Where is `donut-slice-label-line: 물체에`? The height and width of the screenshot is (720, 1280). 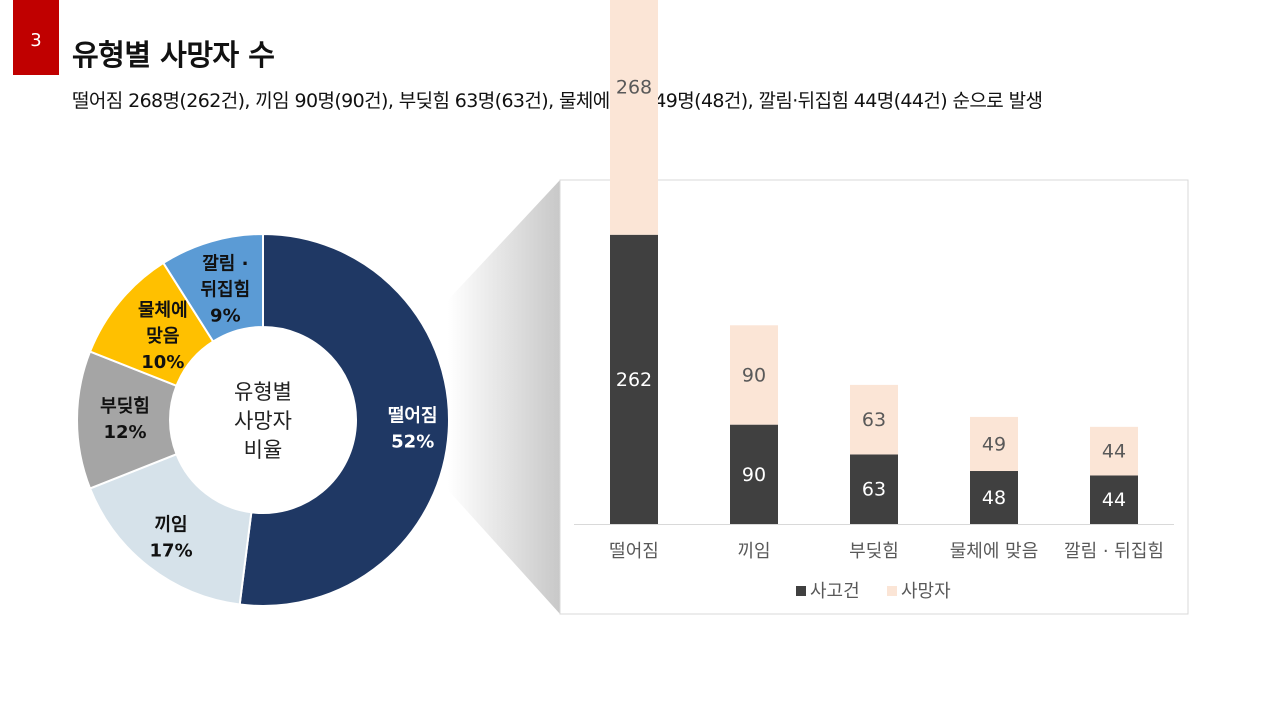 donut-slice-label-line: 물체에 is located at coordinates (163, 310).